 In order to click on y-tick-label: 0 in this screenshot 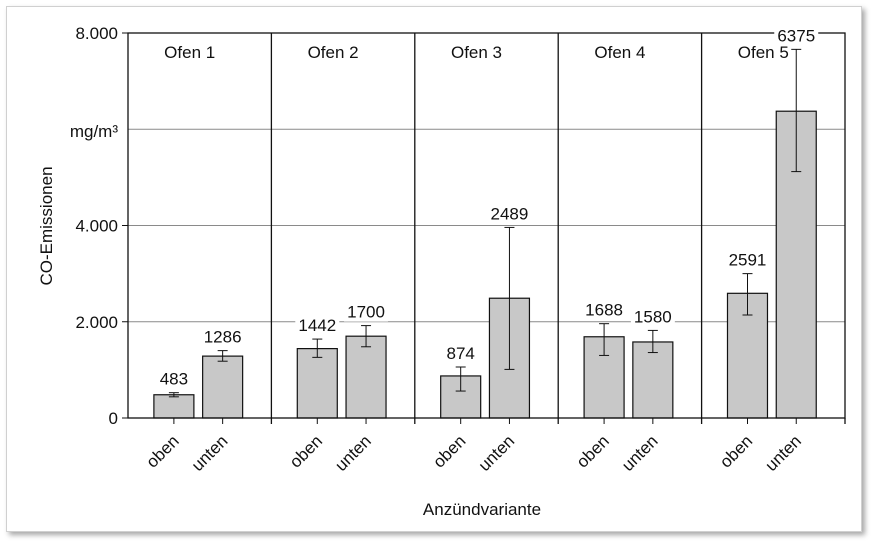, I will do `click(113, 418)`.